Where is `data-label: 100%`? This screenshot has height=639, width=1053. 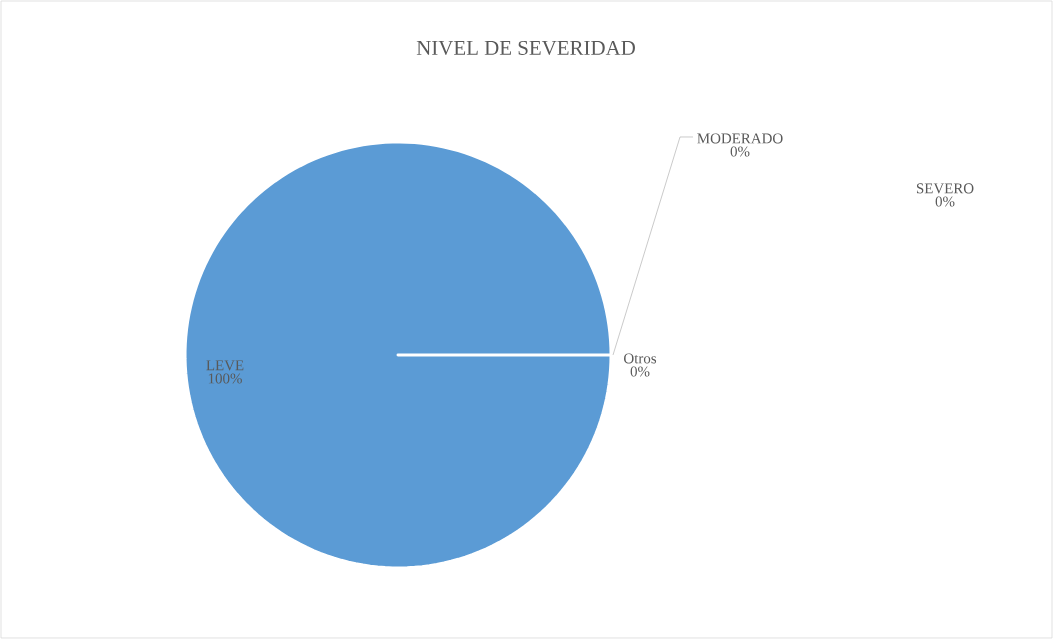 data-label: 100% is located at coordinates (225, 378).